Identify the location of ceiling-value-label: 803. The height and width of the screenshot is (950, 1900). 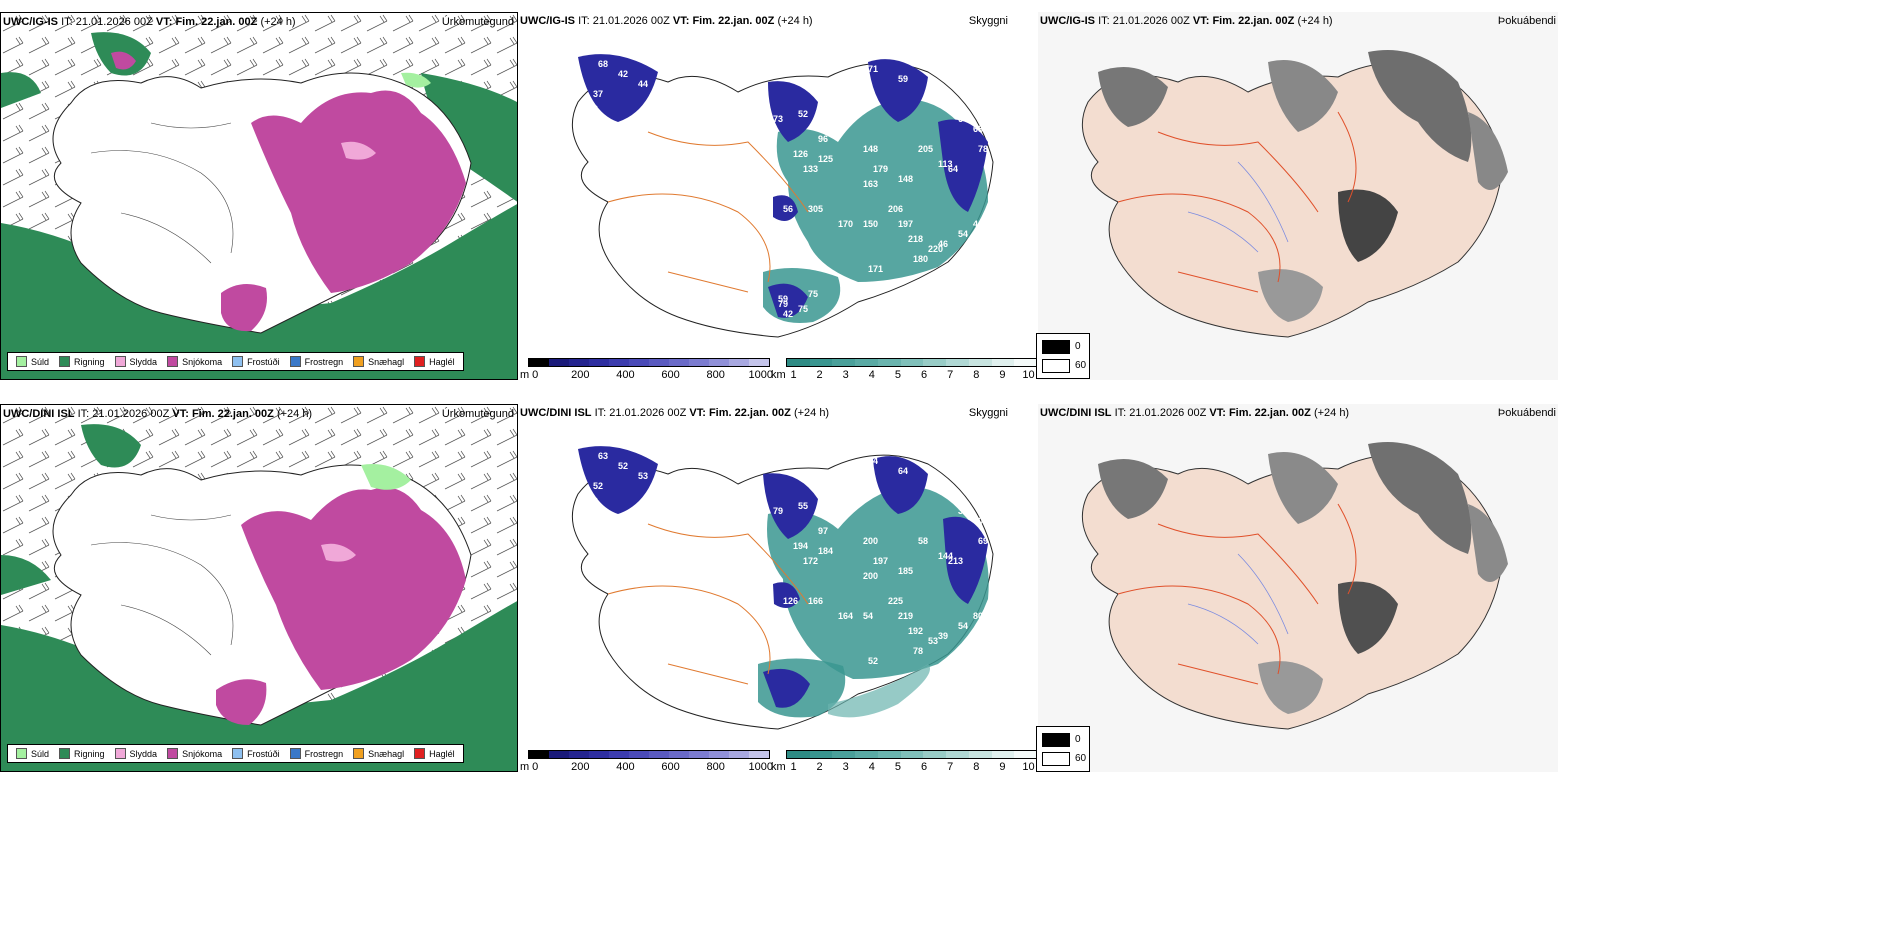
(980, 616).